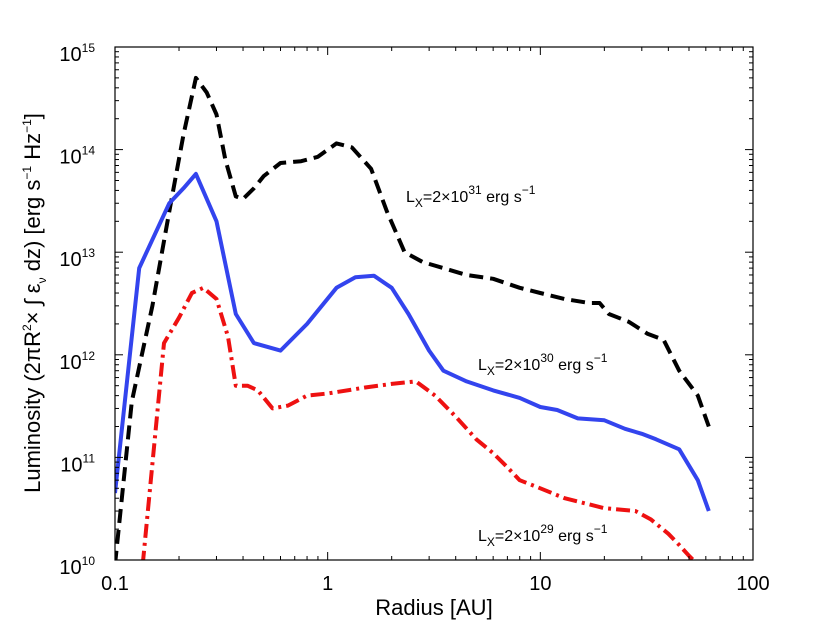  I want to click on y-tick-label: 1011, so click(77, 463).